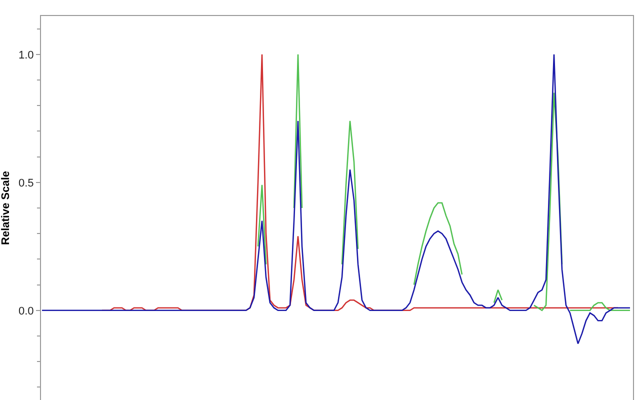 The height and width of the screenshot is (400, 640). Describe the element at coordinates (26, 183) in the screenshot. I see `y-tick-label: 0.5` at that location.